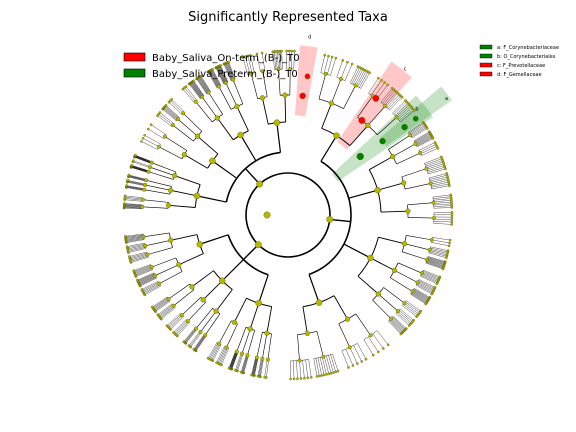  What do you see at coordinates (521, 66) in the screenshot?
I see `clade-legend-label-c: c: F_Prevotellaceae` at bounding box center [521, 66].